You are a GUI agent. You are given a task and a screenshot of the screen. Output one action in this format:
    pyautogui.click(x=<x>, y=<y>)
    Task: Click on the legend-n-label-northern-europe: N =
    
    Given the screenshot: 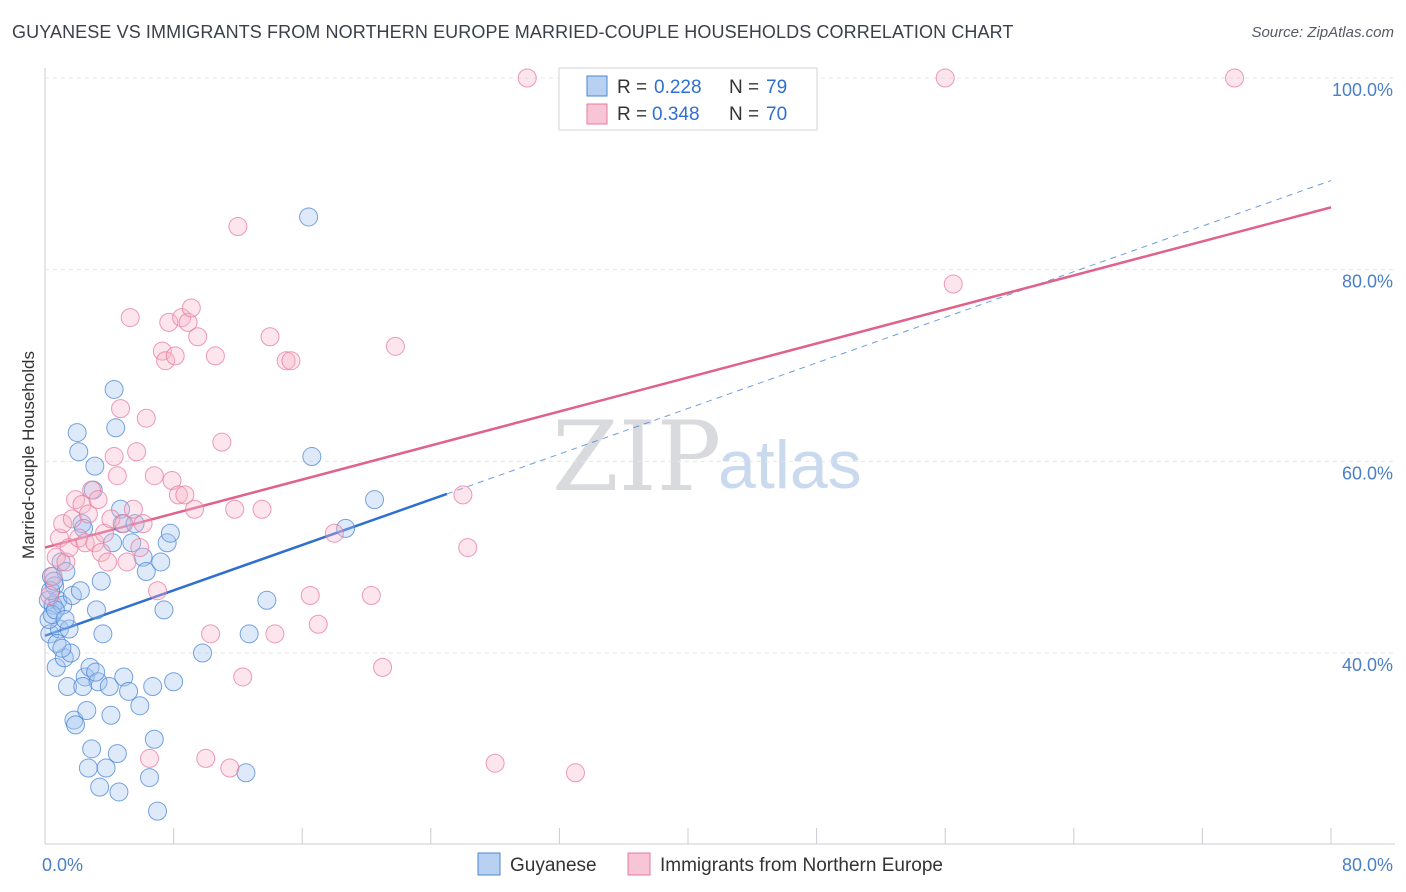 What is the action you would take?
    pyautogui.click(x=744, y=114)
    